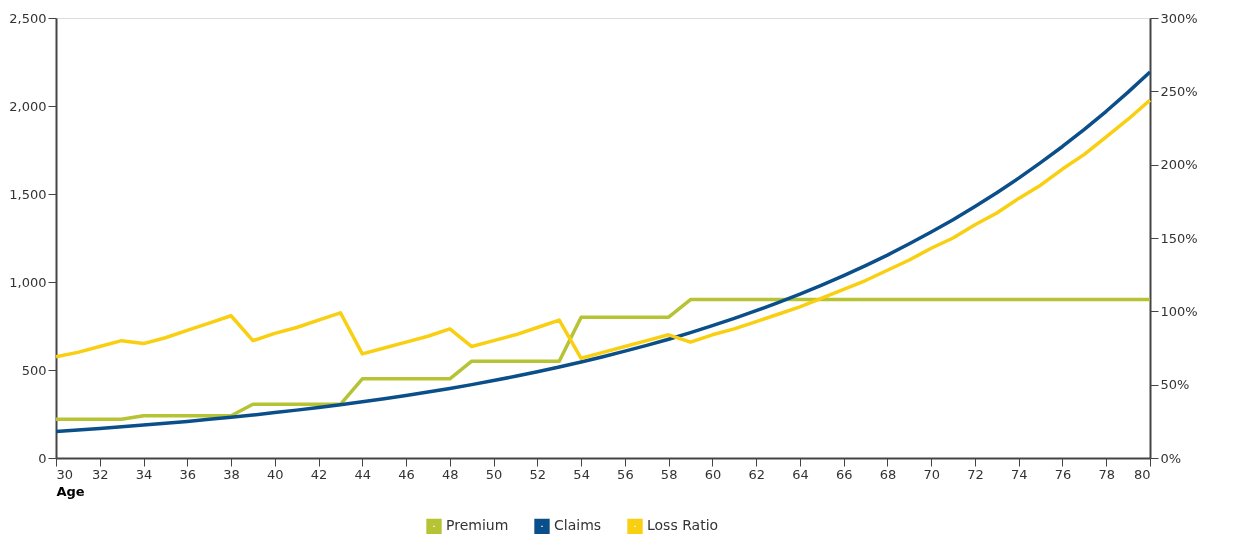 This screenshot has height=557, width=1258. I want to click on legend-label: Loss Ratio, so click(683, 525).